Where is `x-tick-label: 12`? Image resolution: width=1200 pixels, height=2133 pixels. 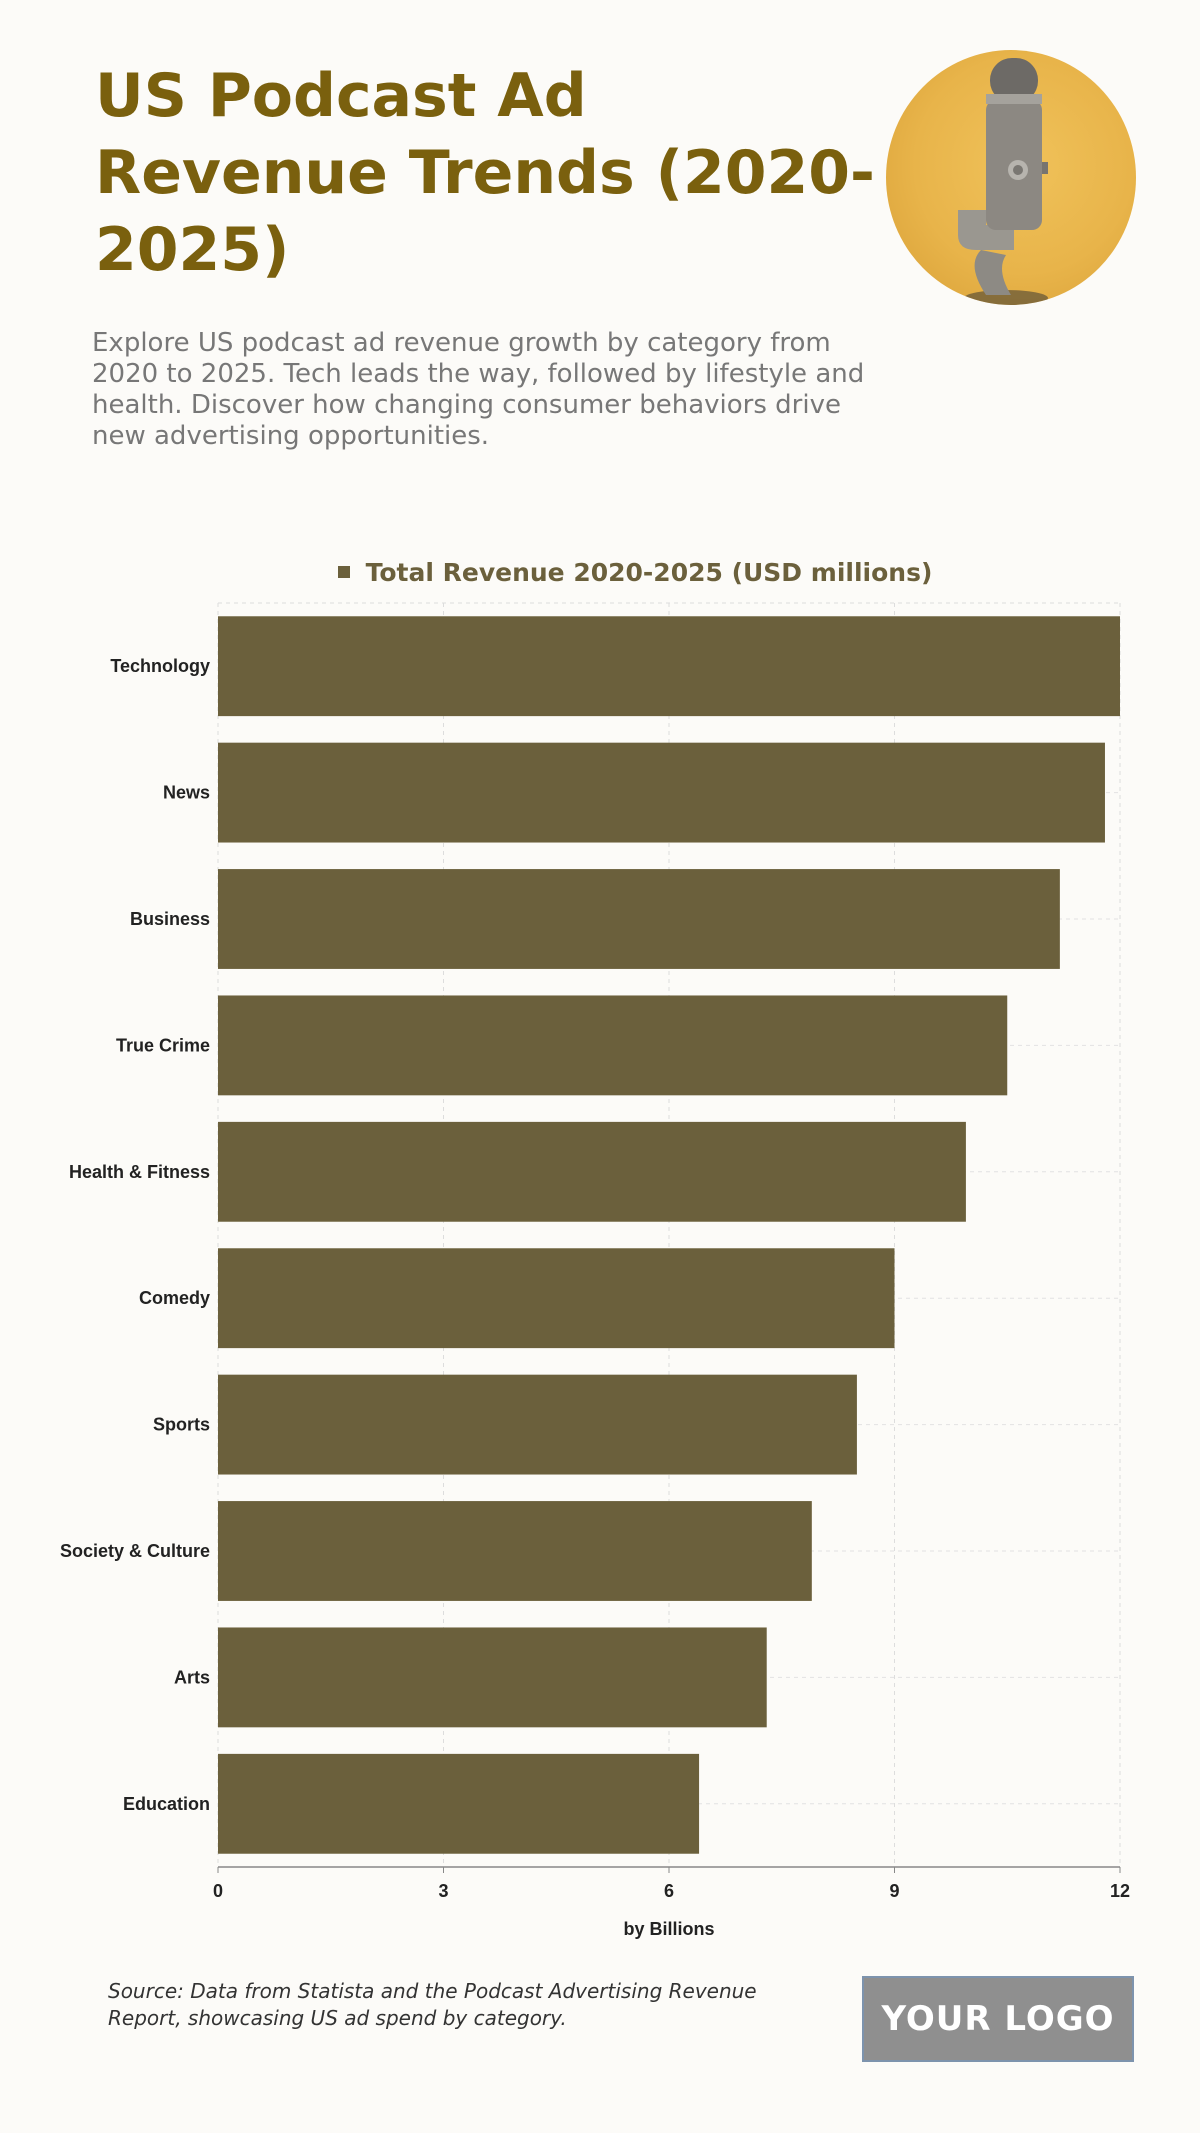 x-tick-label: 12 is located at coordinates (1120, 1891).